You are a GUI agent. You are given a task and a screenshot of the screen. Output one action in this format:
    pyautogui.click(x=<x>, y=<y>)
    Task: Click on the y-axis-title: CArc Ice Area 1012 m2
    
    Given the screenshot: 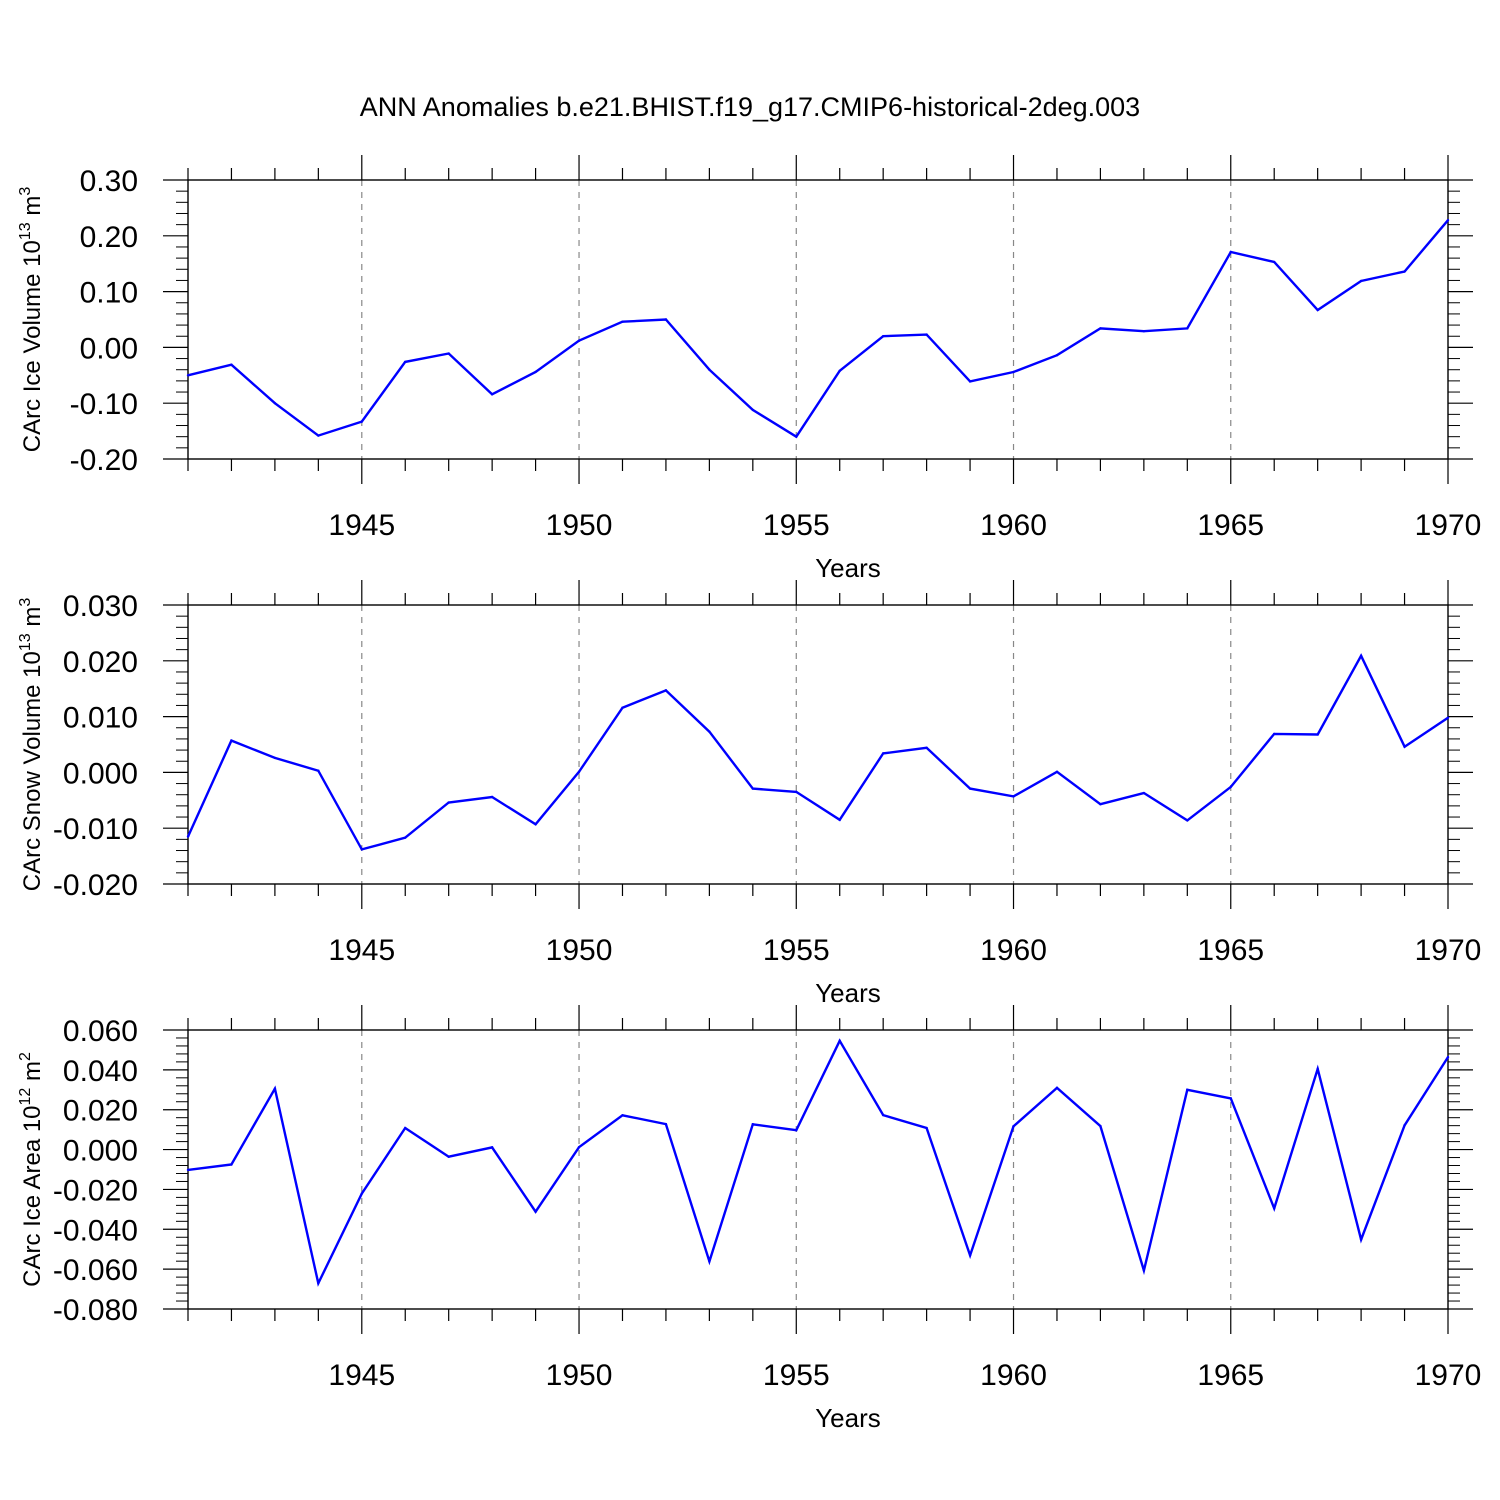 What is the action you would take?
    pyautogui.click(x=31, y=1169)
    